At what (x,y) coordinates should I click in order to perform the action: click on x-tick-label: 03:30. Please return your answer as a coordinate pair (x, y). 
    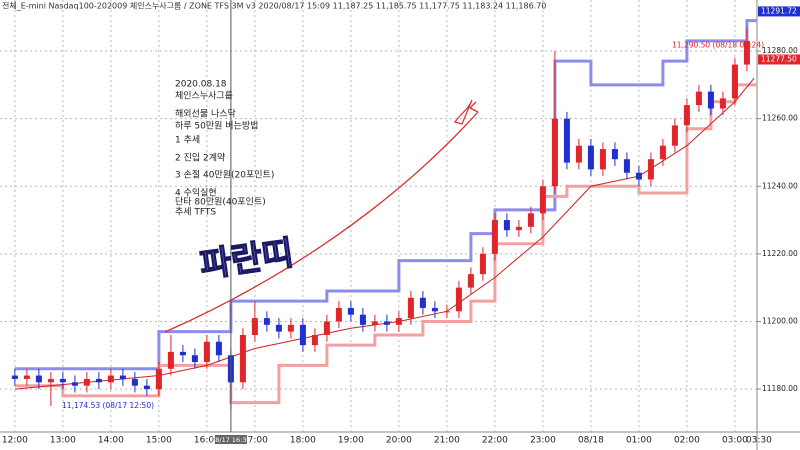
    Looking at the image, I should click on (759, 441).